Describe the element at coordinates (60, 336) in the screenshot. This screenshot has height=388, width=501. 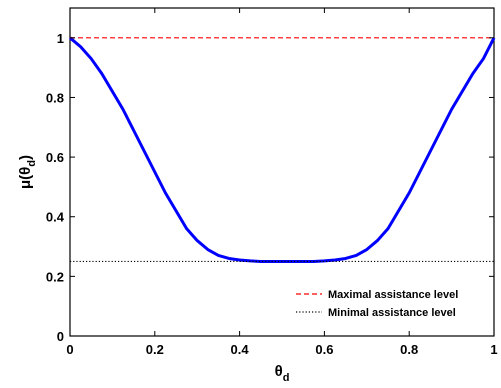
I see `y-tick-label: 0` at that location.